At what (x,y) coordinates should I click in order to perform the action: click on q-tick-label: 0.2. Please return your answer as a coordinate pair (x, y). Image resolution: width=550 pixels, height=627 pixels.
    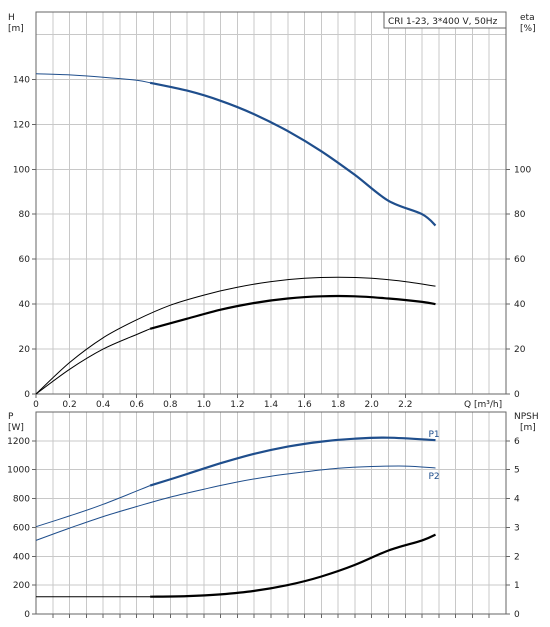
    Looking at the image, I should click on (69, 405).